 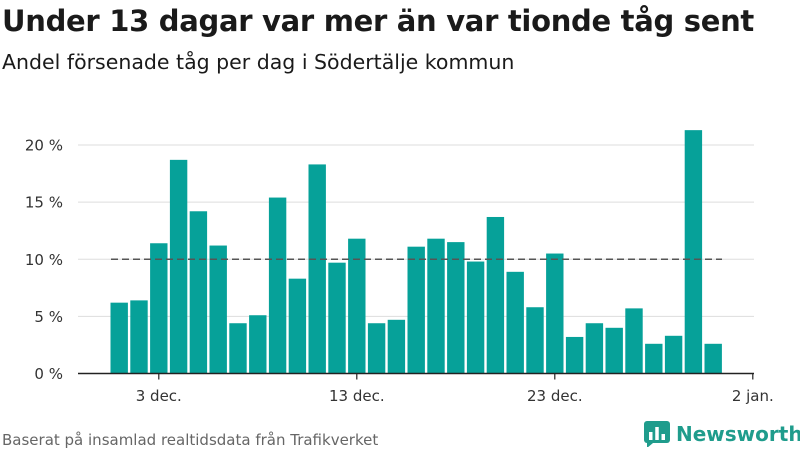 I want to click on y-tick-label: 15 %, so click(x=44, y=203).